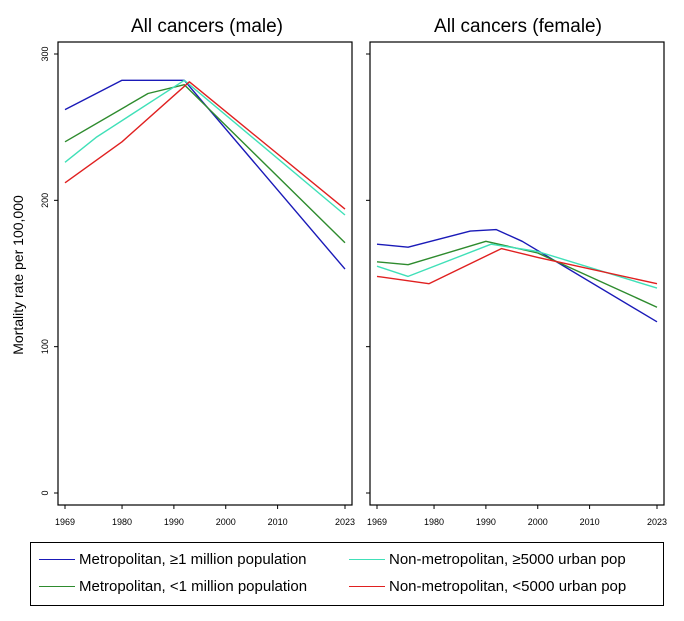 Image resolution: width=684 pixels, height=621 pixels. What do you see at coordinates (508, 586) in the screenshot?
I see `legend-label: Non-metropolitan, <5000 urban pop` at bounding box center [508, 586].